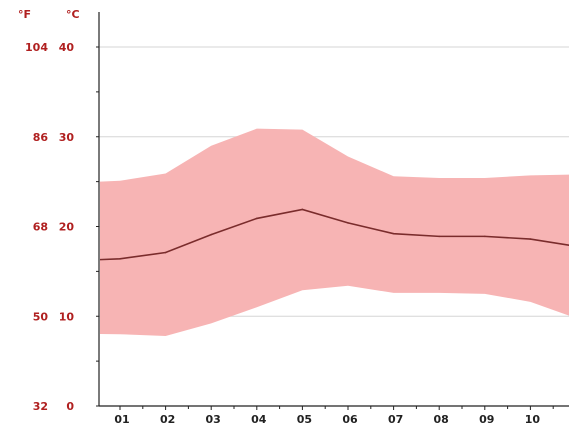 The height and width of the screenshot is (432, 569). What do you see at coordinates (41, 137) in the screenshot?
I see `y-tick-label-fahrenheit: 86` at bounding box center [41, 137].